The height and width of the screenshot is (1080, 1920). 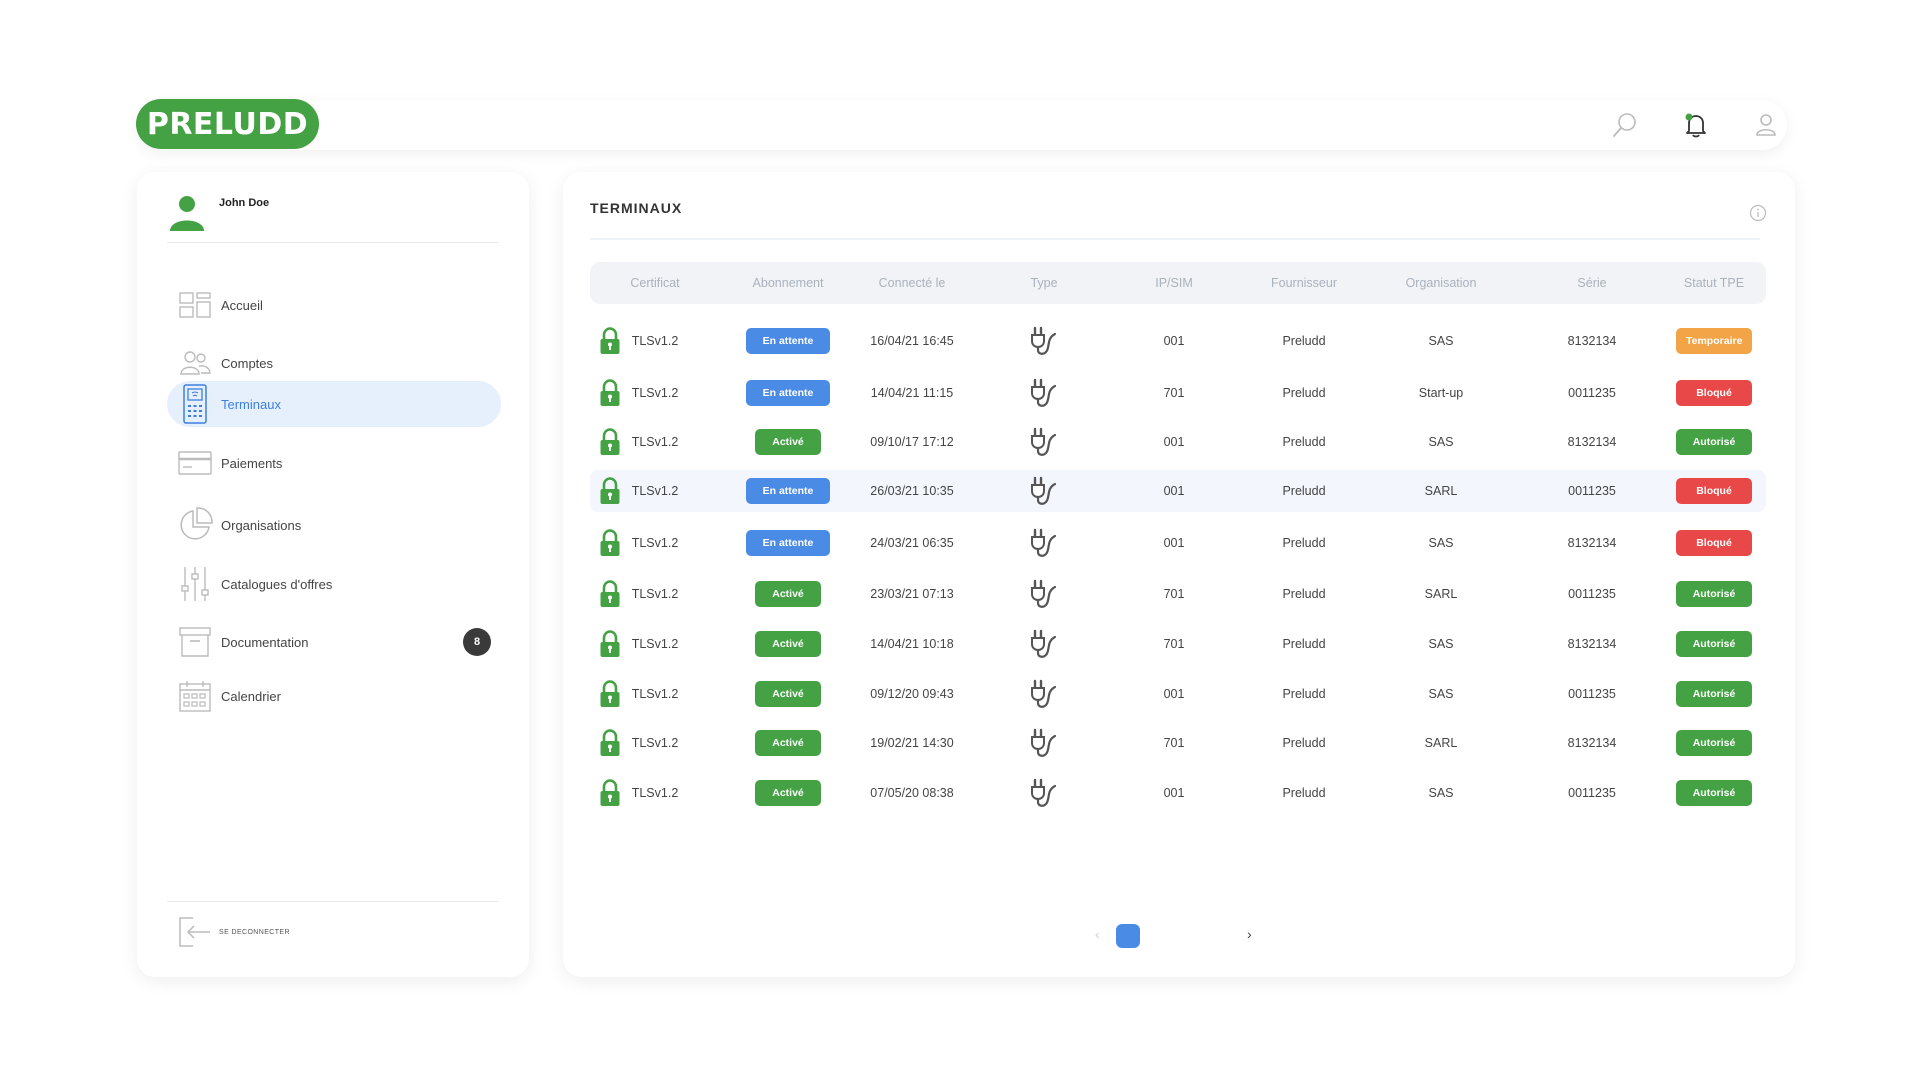 What do you see at coordinates (195, 584) in the screenshot?
I see `sliders-icon` at bounding box center [195, 584].